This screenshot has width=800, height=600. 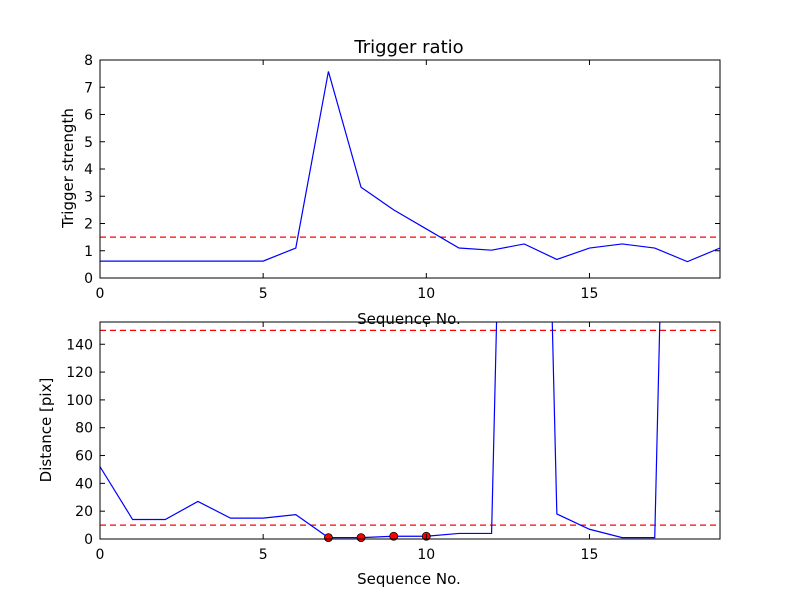 What do you see at coordinates (88, 88) in the screenshot?
I see `y-tick-label: 7` at bounding box center [88, 88].